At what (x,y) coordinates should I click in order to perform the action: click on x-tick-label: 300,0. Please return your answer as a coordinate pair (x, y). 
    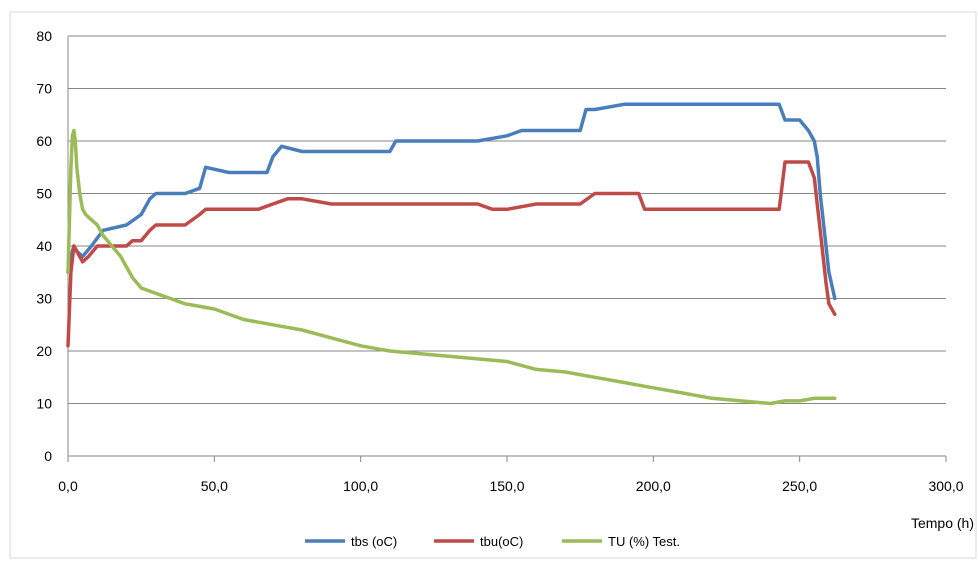
    Looking at the image, I should click on (945, 486).